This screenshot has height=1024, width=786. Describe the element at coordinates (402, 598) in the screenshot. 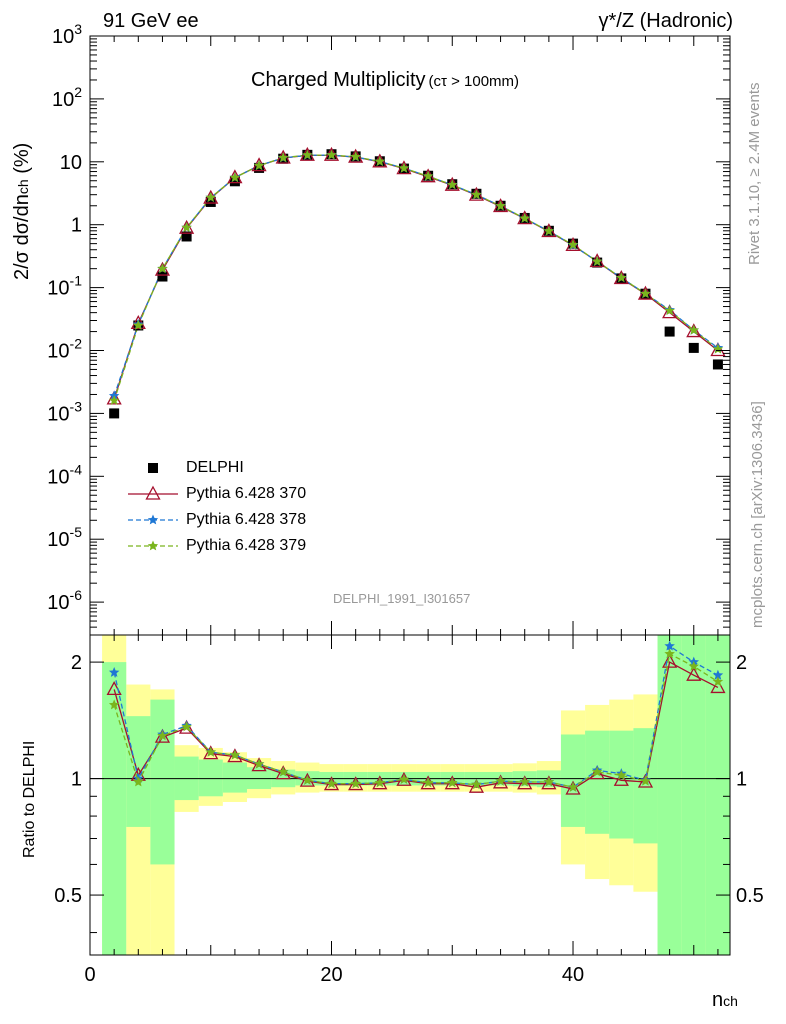

I see `analysis-label: DELPHI_1991_I301657` at that location.